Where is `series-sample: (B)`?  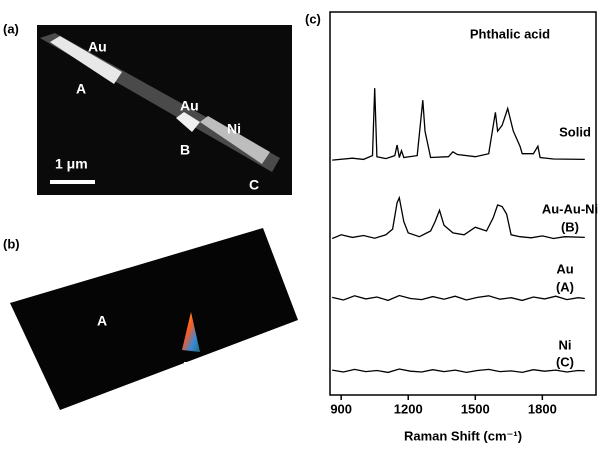
series-sample: (B) is located at coordinates (570, 226).